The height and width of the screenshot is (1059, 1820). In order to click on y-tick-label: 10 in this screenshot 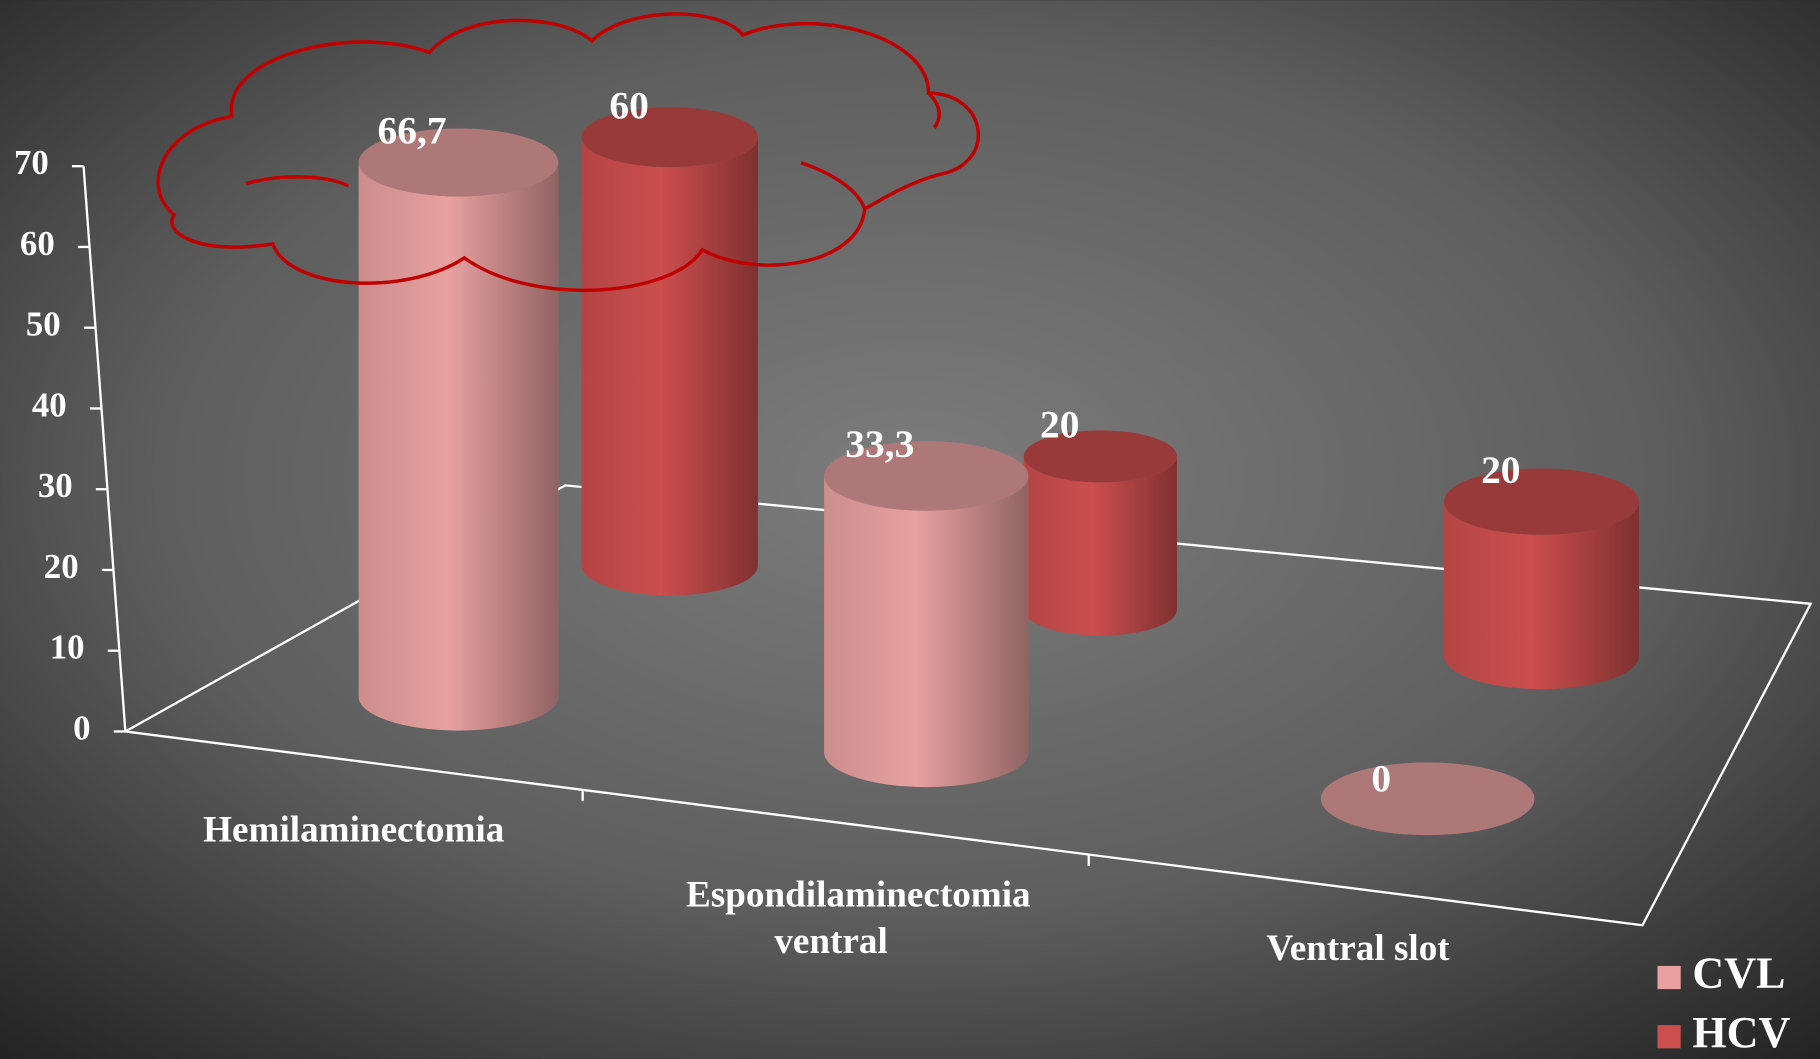, I will do `click(67, 647)`.